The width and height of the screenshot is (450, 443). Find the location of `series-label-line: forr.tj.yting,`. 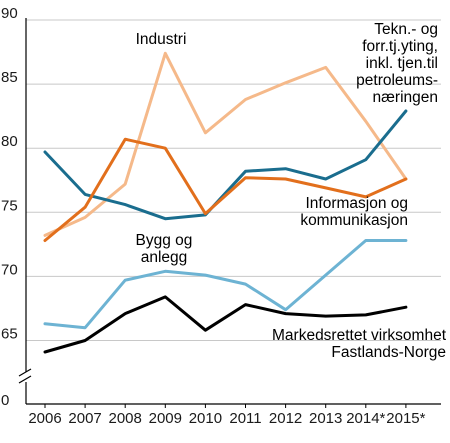

series-label-line: forr.tj.yting, is located at coordinates (400, 46).